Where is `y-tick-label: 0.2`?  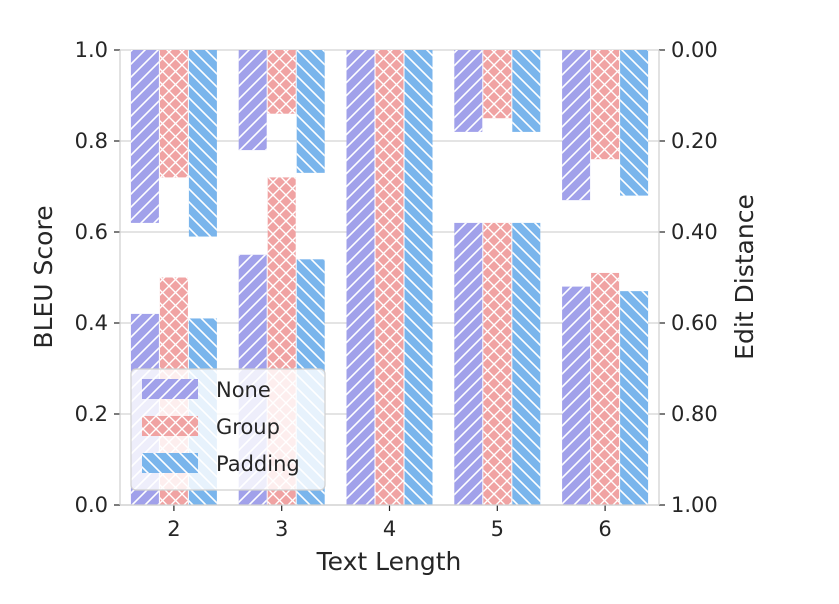 y-tick-label: 0.2 is located at coordinates (91, 414).